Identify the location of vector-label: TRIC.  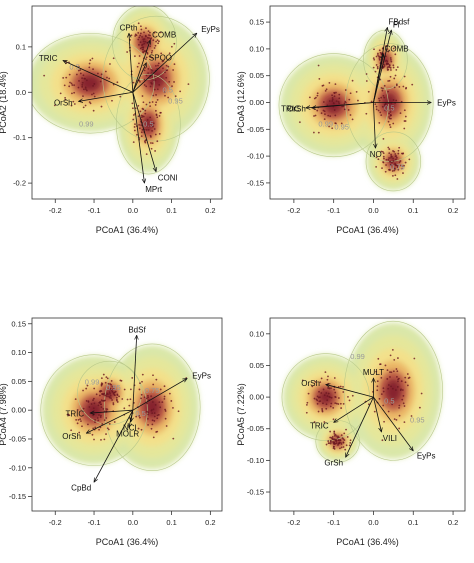
(75, 413).